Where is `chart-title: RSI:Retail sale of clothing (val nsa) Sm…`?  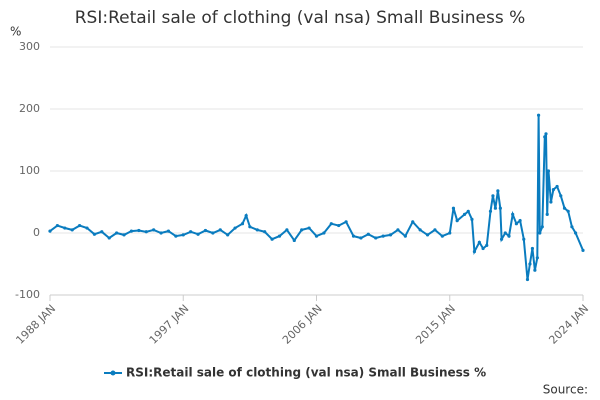
chart-title: RSI:Retail sale of clothing (val nsa) Sm… is located at coordinates (300, 18).